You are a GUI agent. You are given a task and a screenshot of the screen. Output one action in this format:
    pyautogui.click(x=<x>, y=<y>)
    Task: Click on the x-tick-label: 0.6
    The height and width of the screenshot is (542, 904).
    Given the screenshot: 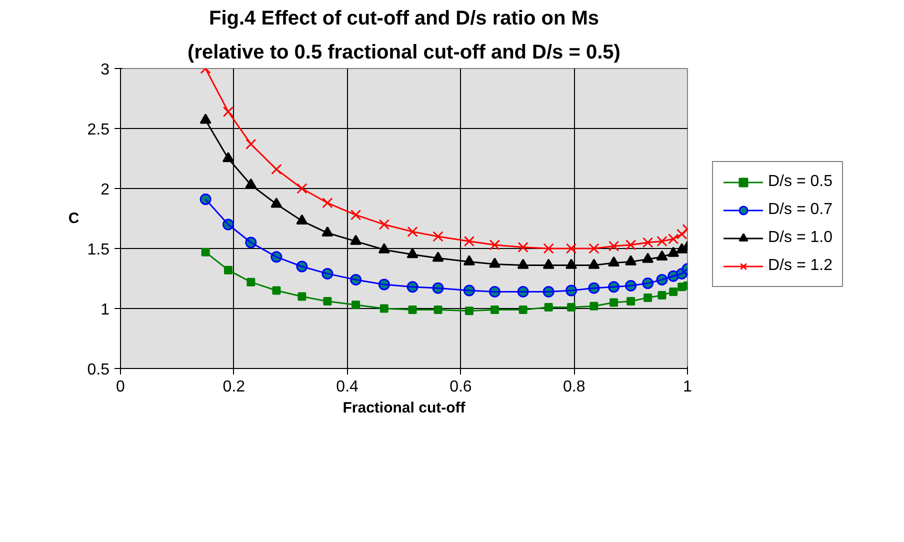 What is the action you would take?
    pyautogui.click(x=461, y=387)
    